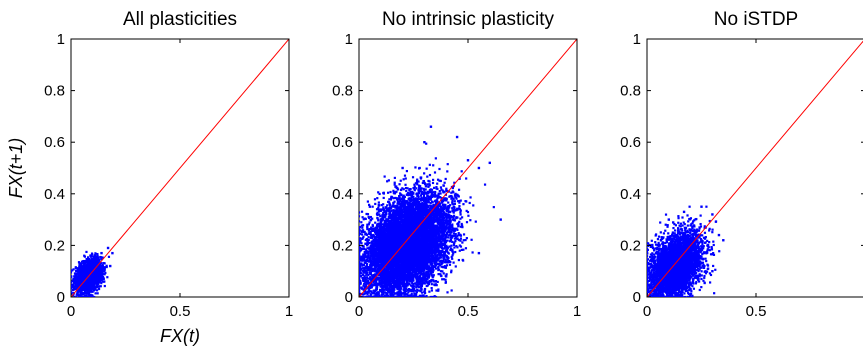 The image size is (863, 352). What do you see at coordinates (61, 297) in the screenshot?
I see `y-tick-label: 0` at bounding box center [61, 297].